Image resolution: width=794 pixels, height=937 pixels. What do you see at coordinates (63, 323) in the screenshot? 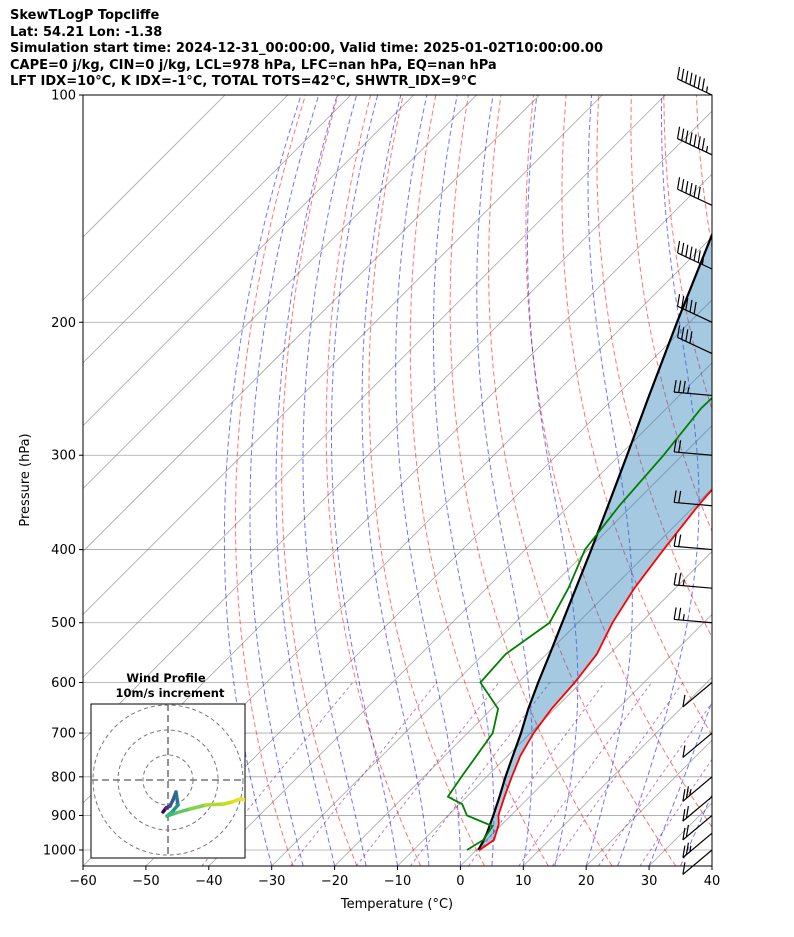
I see `y-tick-label: 200` at bounding box center [63, 323].